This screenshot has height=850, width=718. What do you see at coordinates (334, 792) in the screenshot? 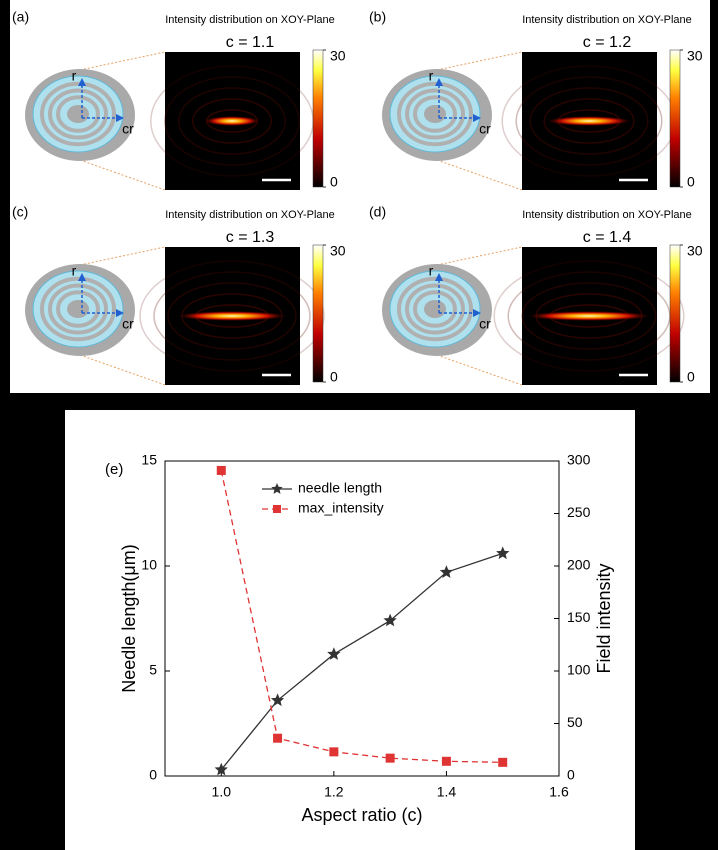
I see `x-tick-label: 1.2` at bounding box center [334, 792].